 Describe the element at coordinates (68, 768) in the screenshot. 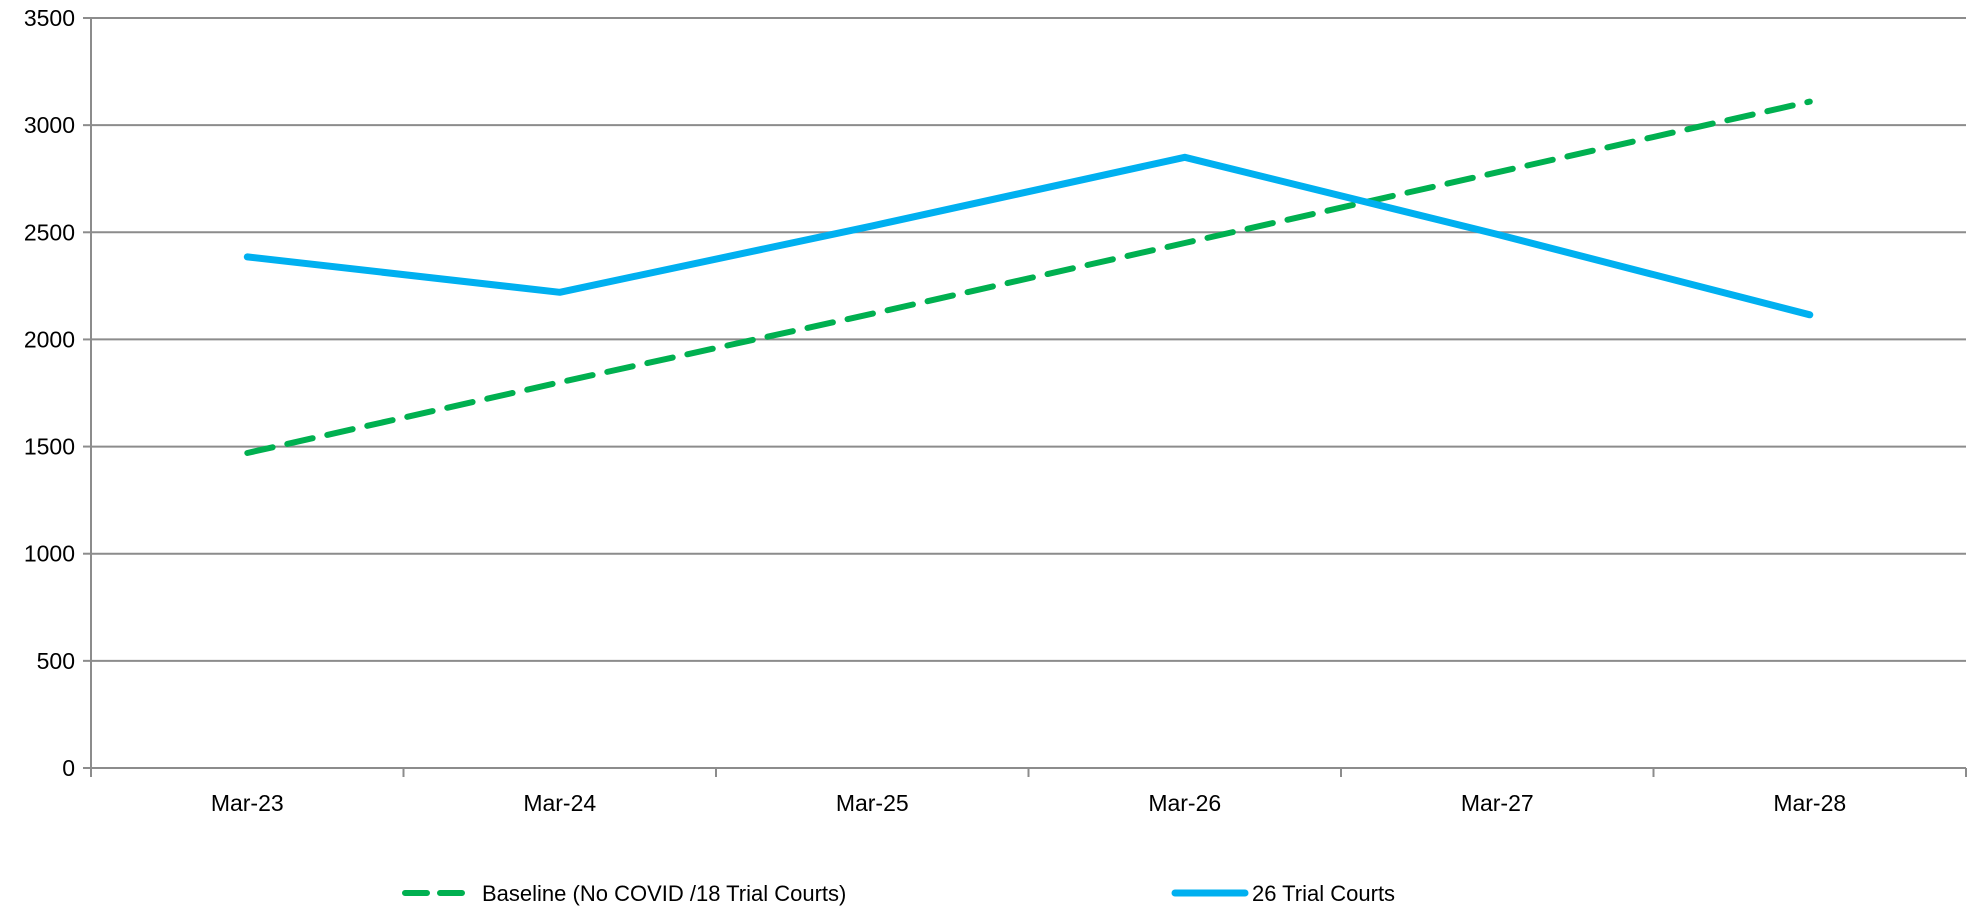

I see `y-tick-label-0: 0` at that location.